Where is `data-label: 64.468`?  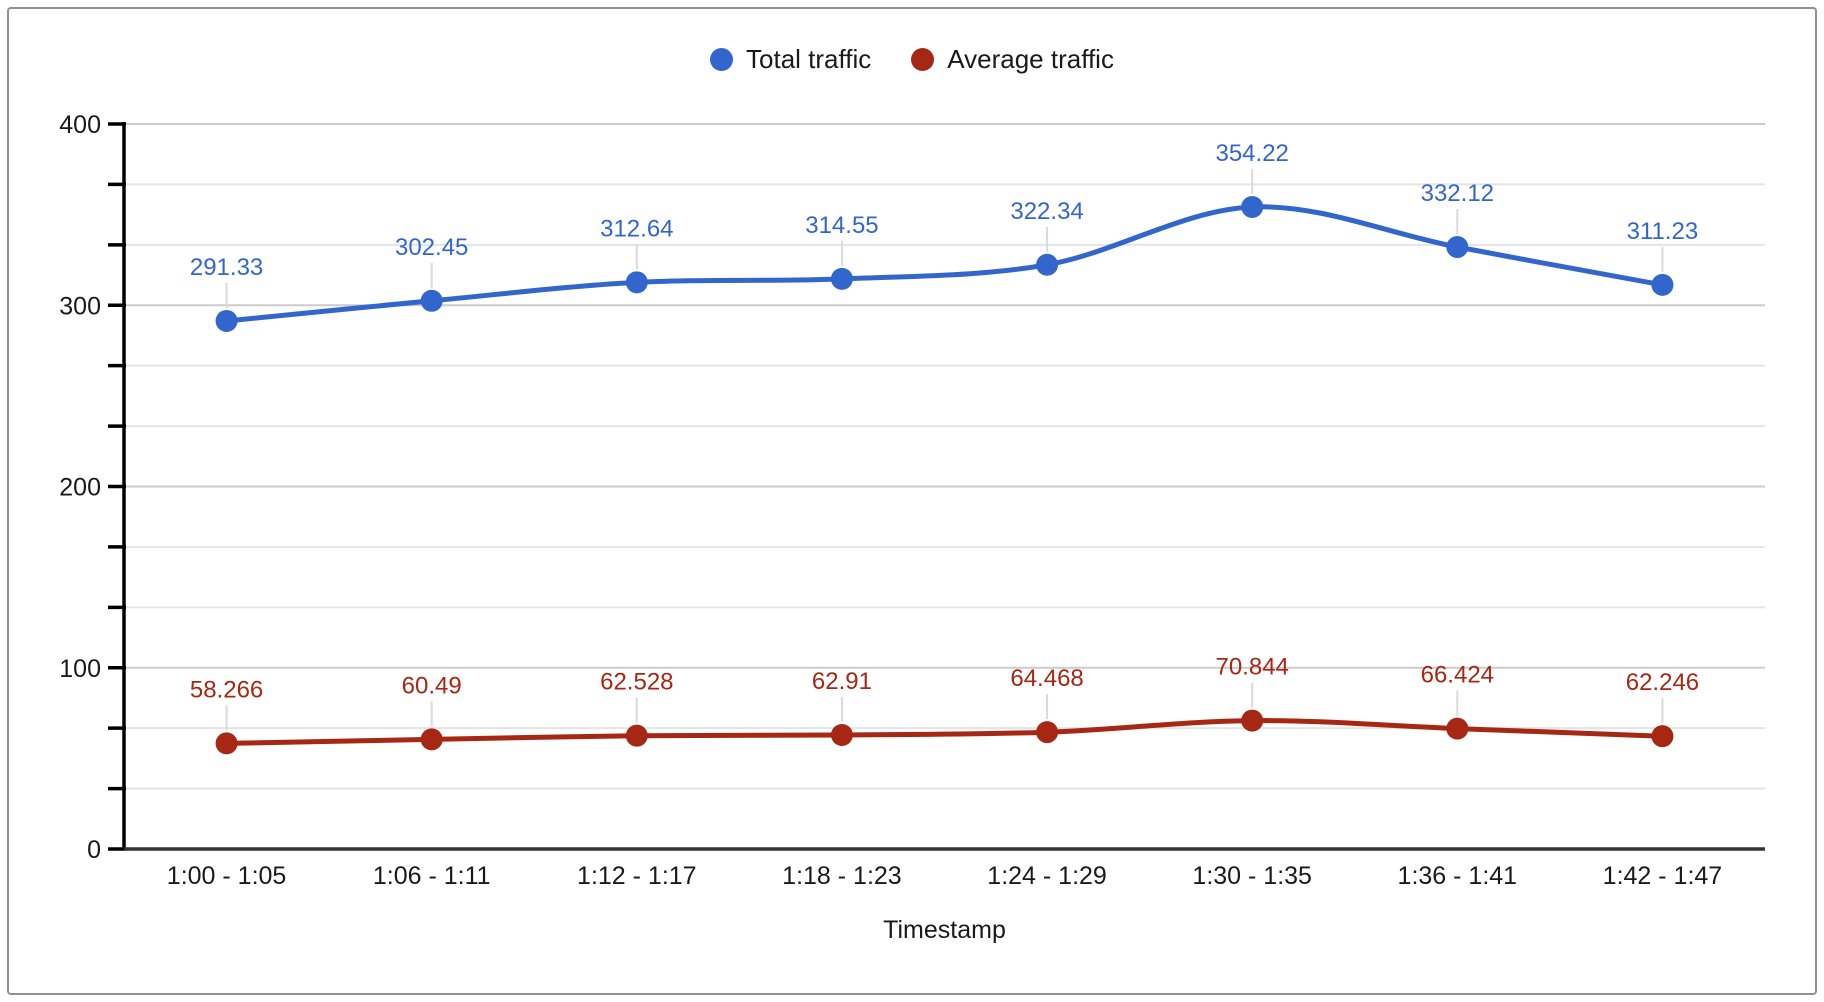 data-label: 64.468 is located at coordinates (1046, 678).